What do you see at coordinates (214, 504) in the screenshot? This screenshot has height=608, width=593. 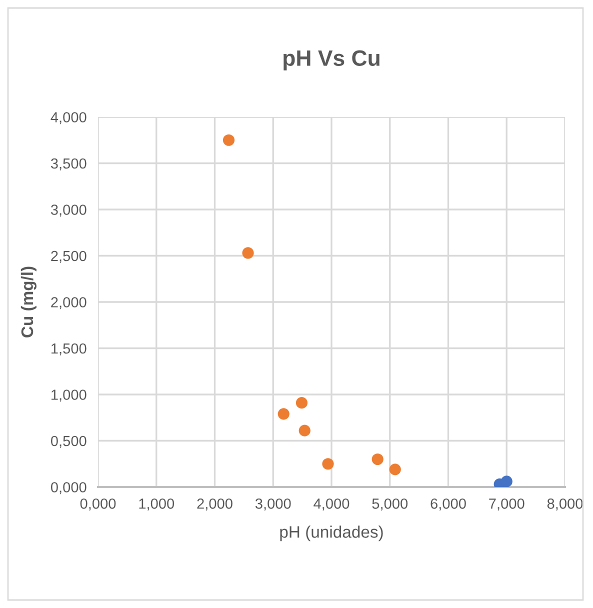 I see `x-tick-label: 2,000` at bounding box center [214, 504].